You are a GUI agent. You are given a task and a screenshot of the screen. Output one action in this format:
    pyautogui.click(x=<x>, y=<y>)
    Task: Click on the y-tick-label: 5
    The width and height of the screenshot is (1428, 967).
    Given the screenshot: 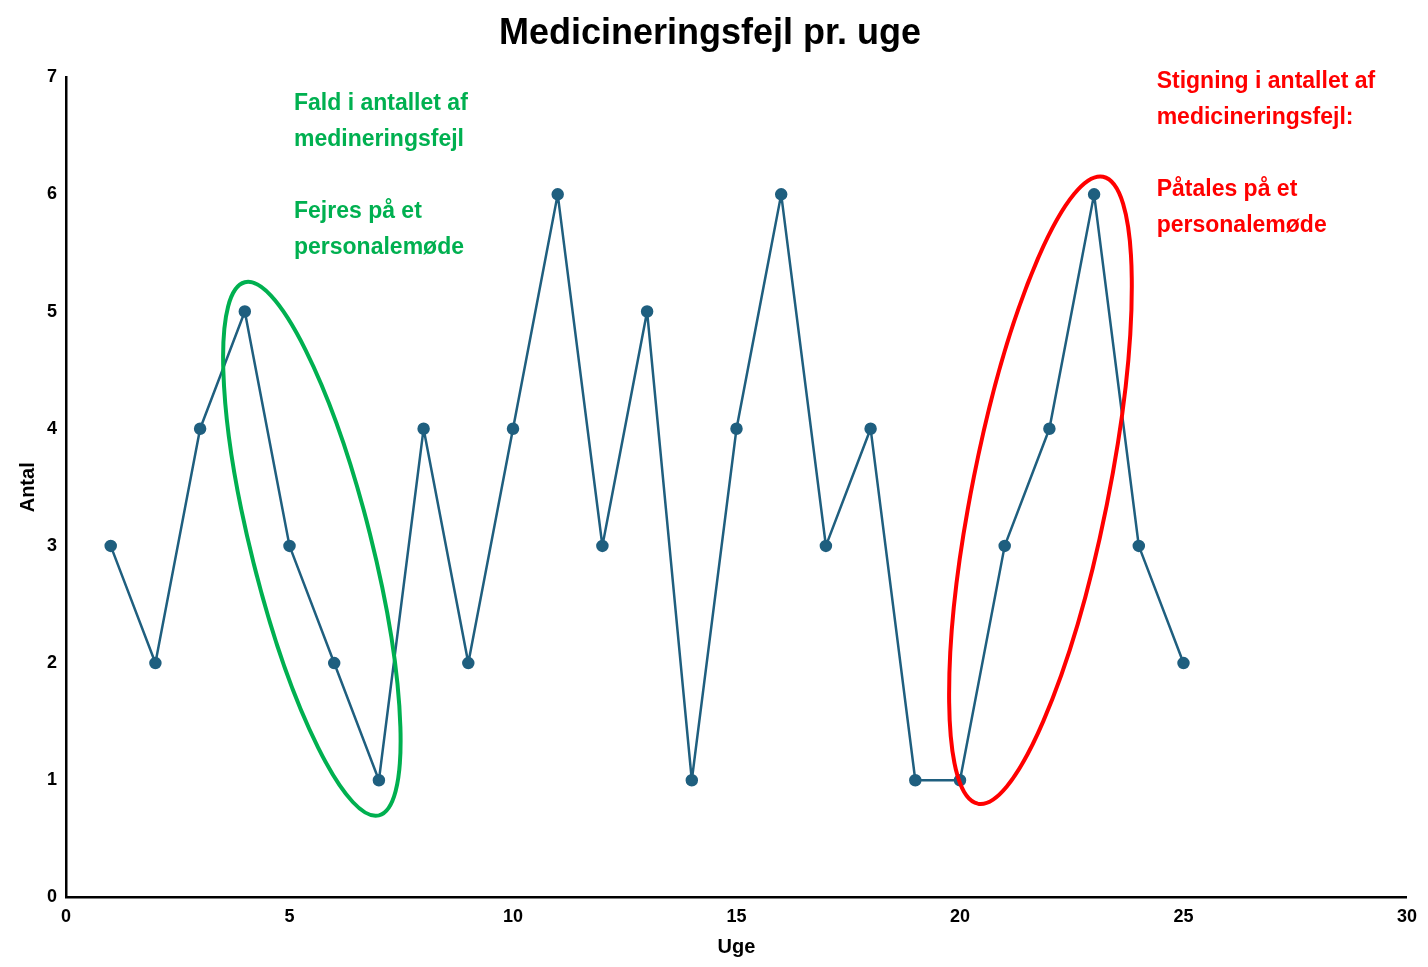 What is the action you would take?
    pyautogui.click(x=52, y=310)
    